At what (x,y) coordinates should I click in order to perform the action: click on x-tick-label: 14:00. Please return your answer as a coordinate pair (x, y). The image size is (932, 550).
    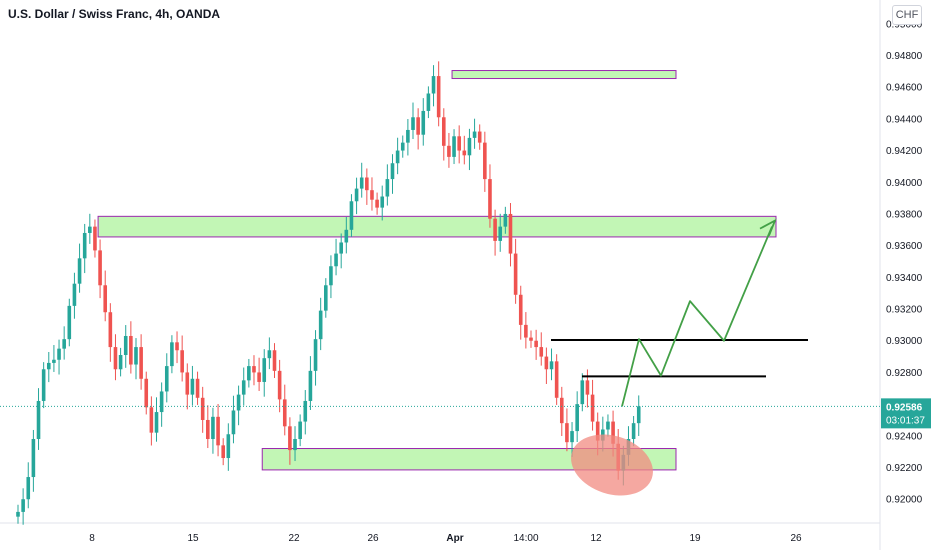
    Looking at the image, I should click on (525, 538).